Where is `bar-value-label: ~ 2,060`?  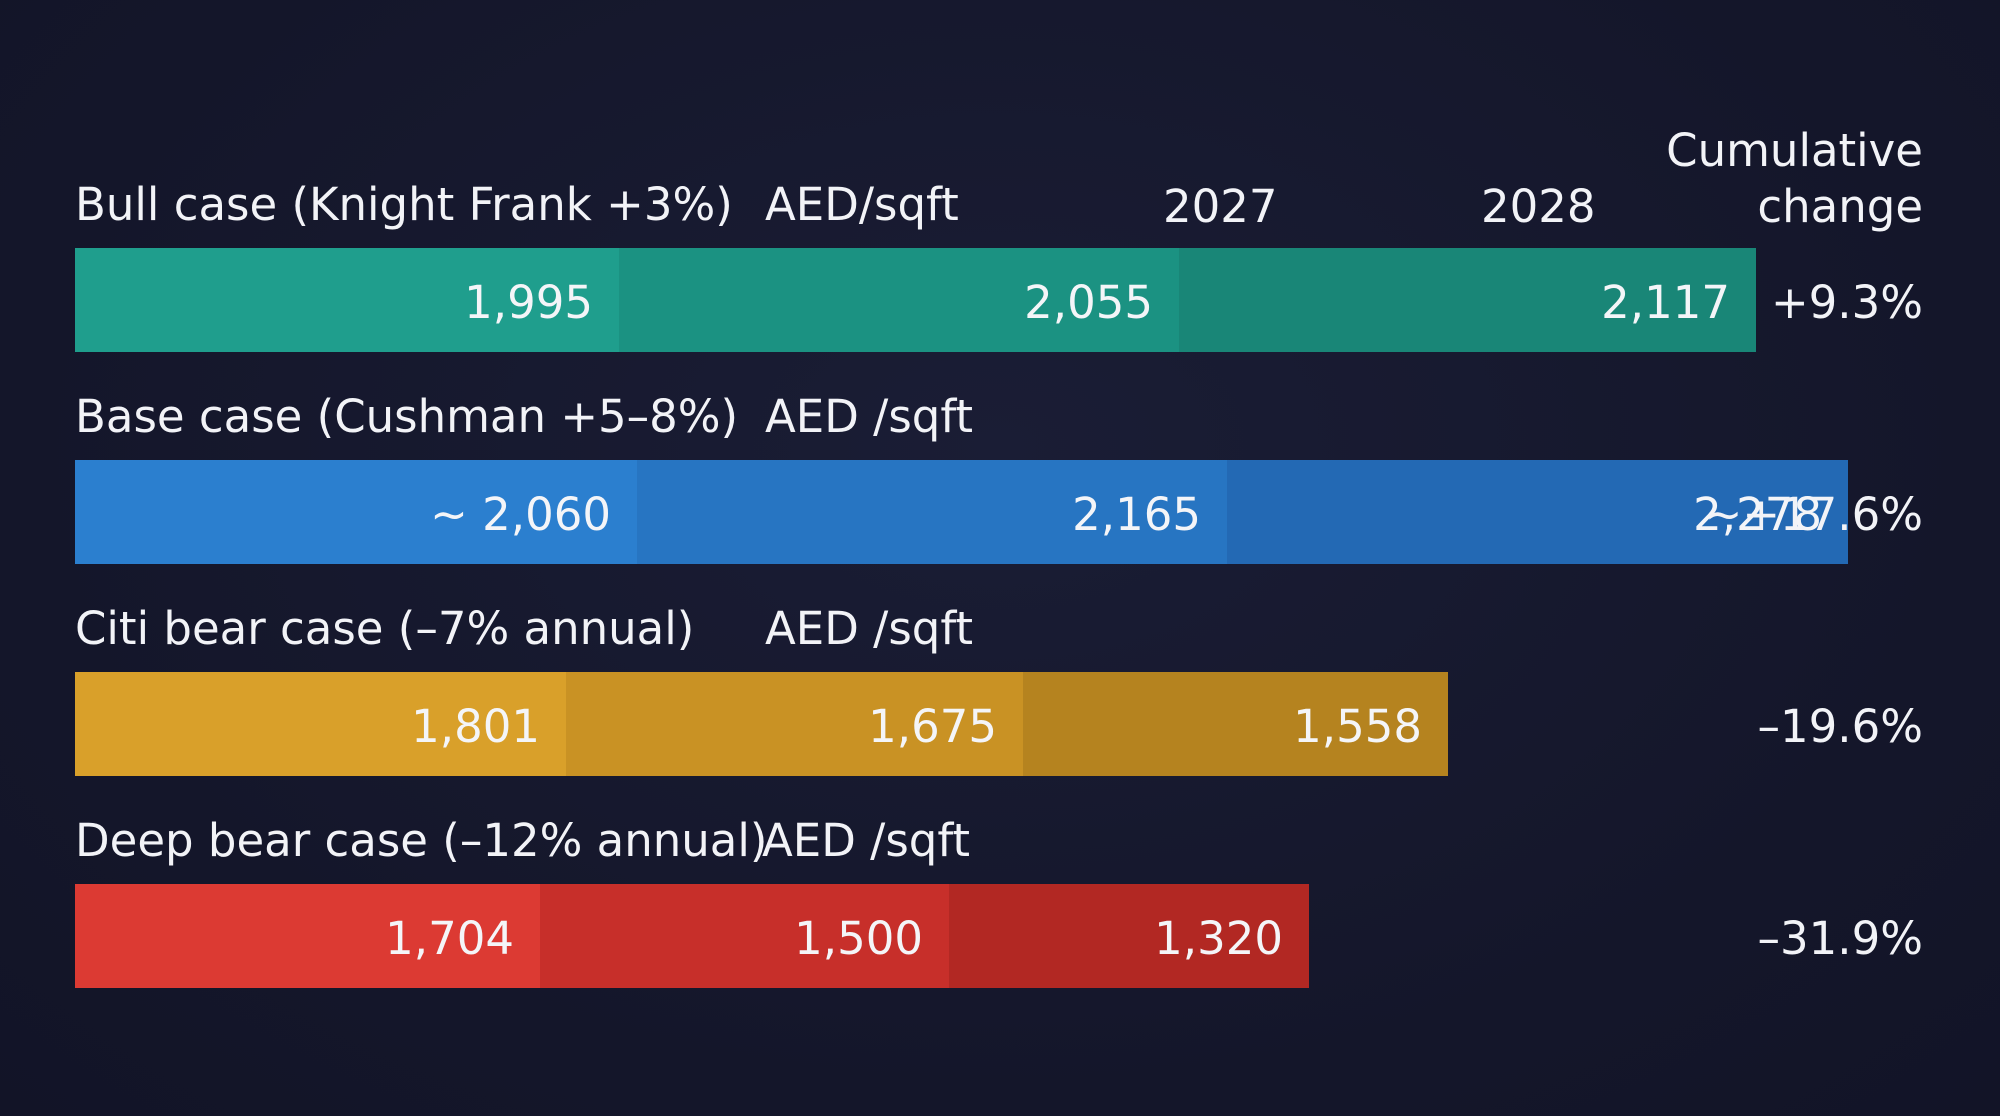 bar-value-label: ~ 2,060 is located at coordinates (520, 514).